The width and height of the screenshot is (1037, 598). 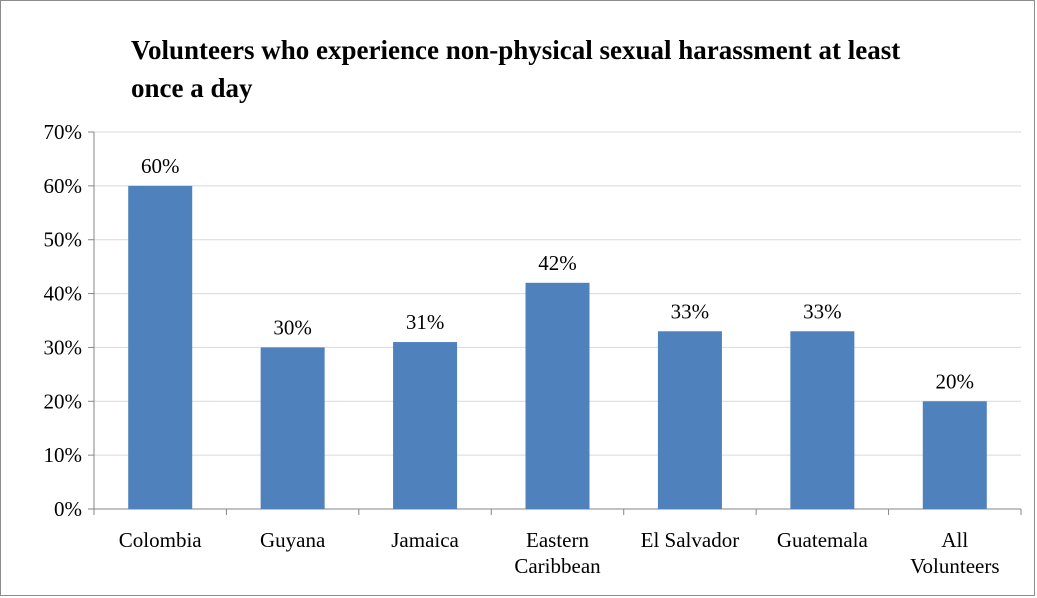 I want to click on x-category-label: Guatemala, so click(x=823, y=540).